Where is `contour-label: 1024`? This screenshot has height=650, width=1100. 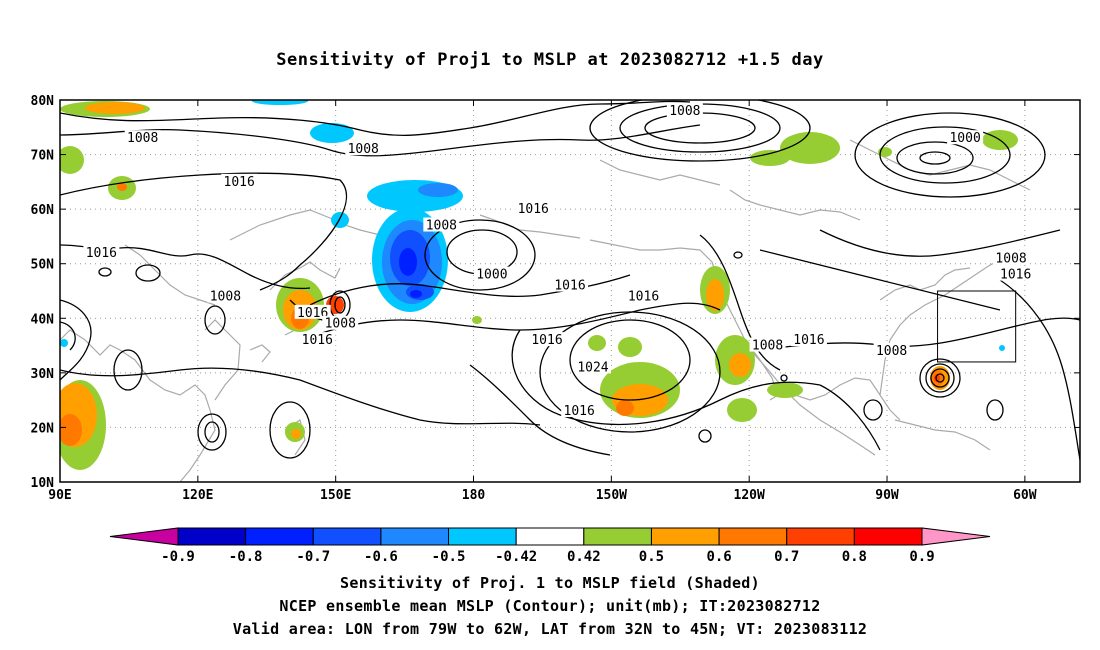
contour-label: 1024 is located at coordinates (592, 367).